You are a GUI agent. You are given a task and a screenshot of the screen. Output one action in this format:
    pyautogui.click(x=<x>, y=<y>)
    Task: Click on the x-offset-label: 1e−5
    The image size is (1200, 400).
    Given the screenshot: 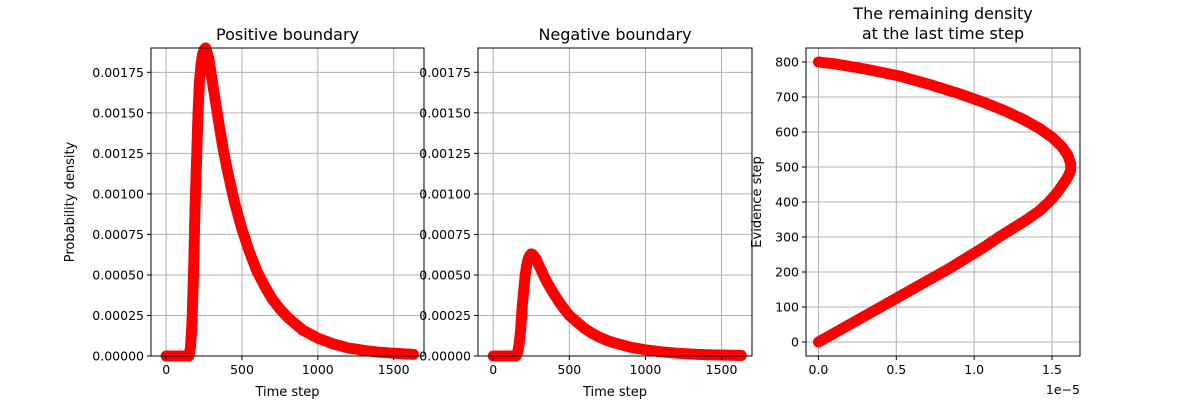 What is the action you would take?
    pyautogui.click(x=1063, y=389)
    